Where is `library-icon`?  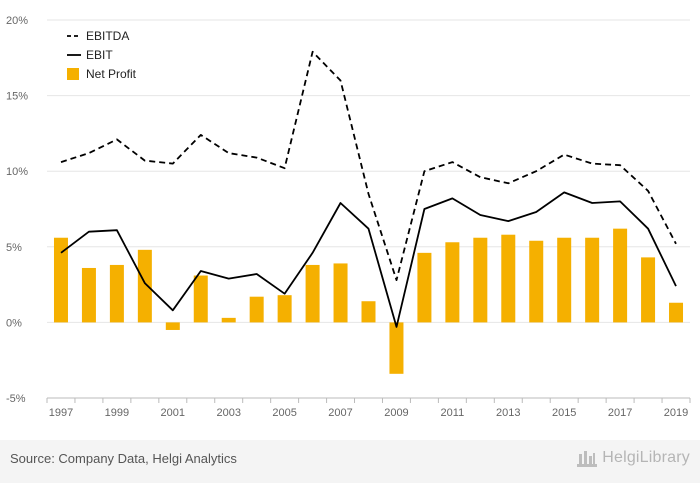
library-icon is located at coordinates (587, 459).